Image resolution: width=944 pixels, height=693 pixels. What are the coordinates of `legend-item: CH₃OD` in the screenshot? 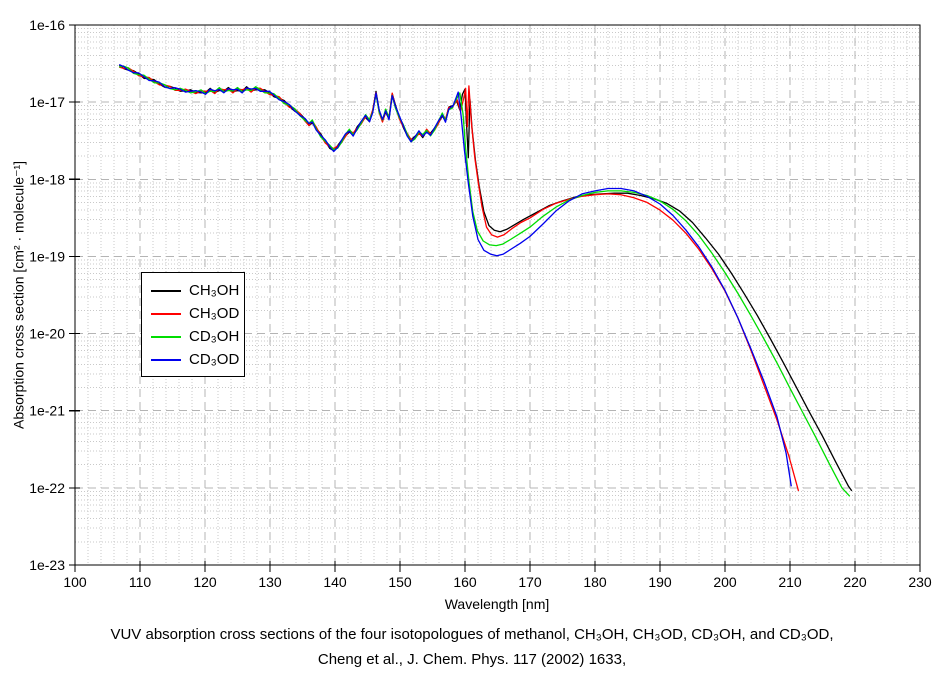 It's located at (193, 313).